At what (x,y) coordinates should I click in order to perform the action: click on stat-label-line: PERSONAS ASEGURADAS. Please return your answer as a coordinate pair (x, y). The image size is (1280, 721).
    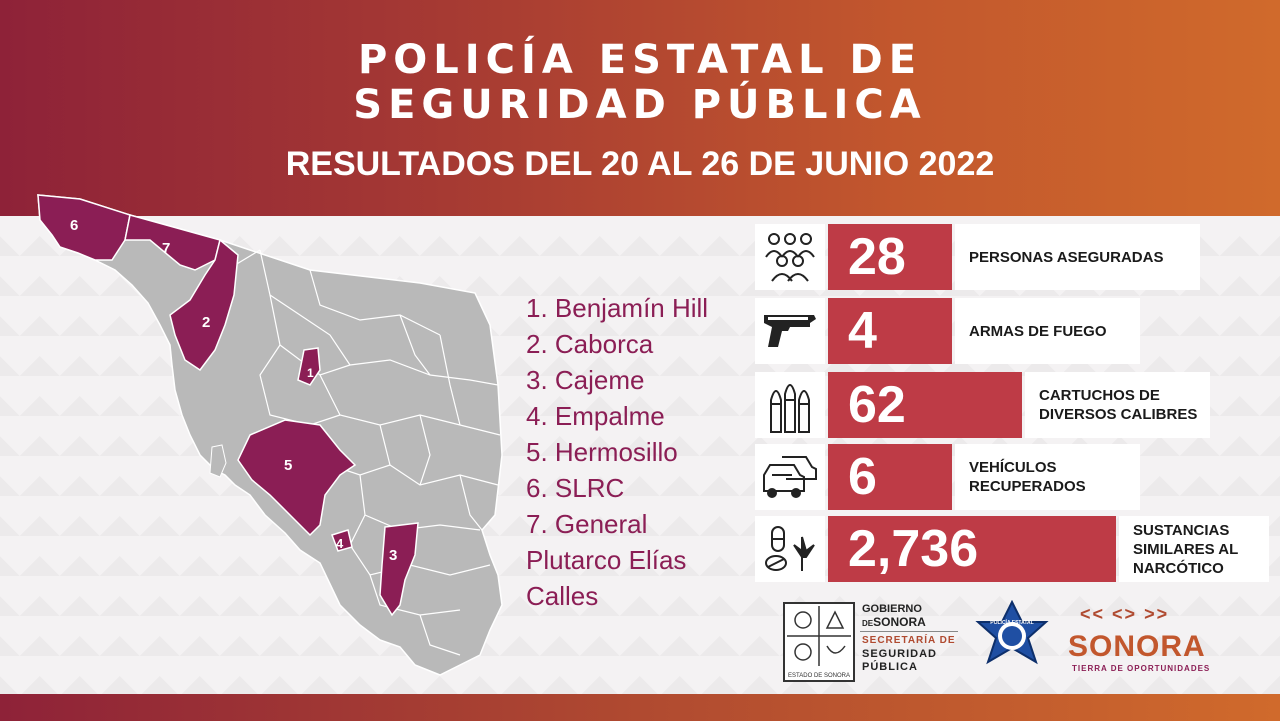
    Looking at the image, I should click on (1066, 257).